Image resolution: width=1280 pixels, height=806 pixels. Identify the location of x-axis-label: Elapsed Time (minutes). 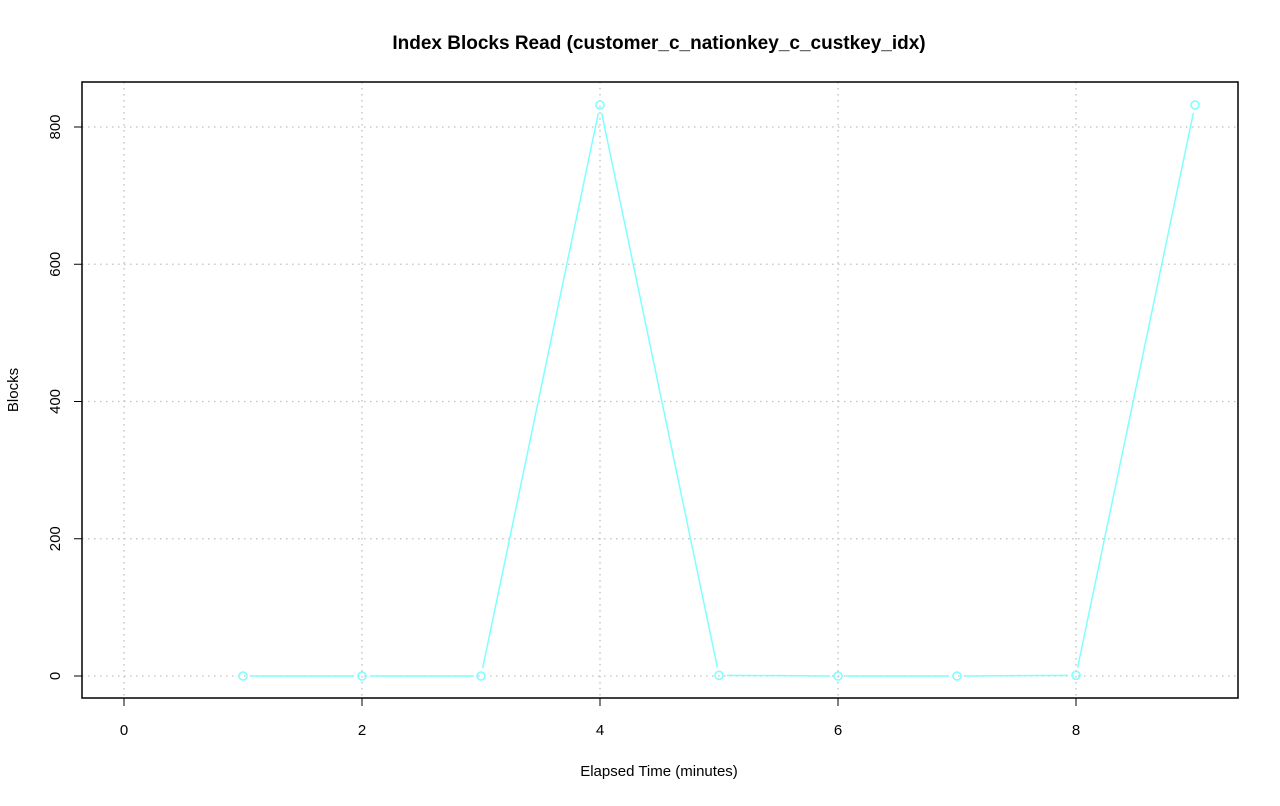
(659, 771).